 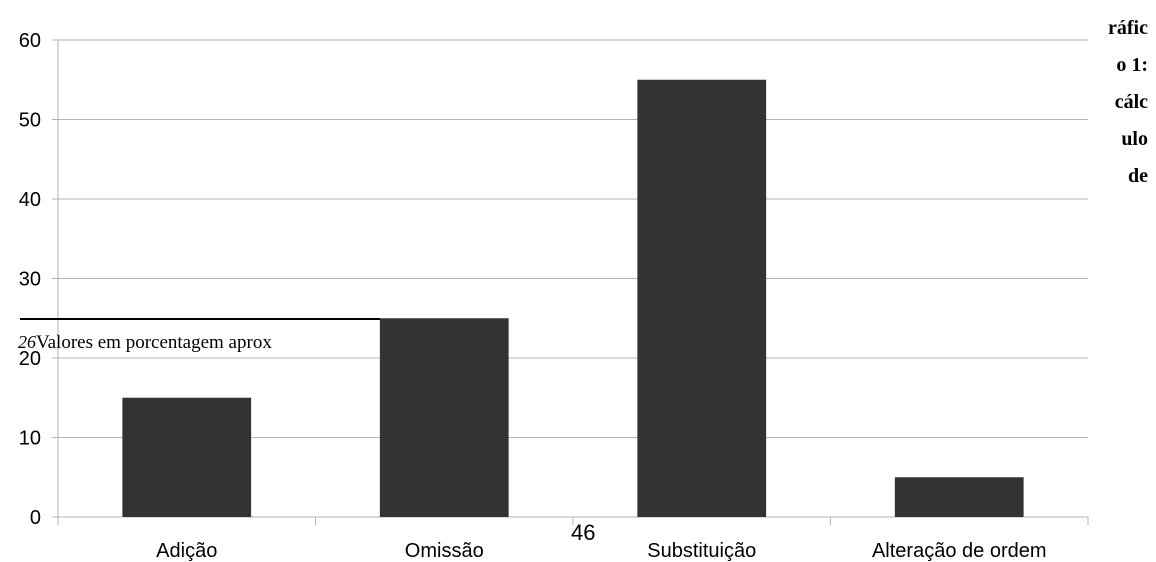 What do you see at coordinates (701, 551) in the screenshot?
I see `x-category-label: Substituição` at bounding box center [701, 551].